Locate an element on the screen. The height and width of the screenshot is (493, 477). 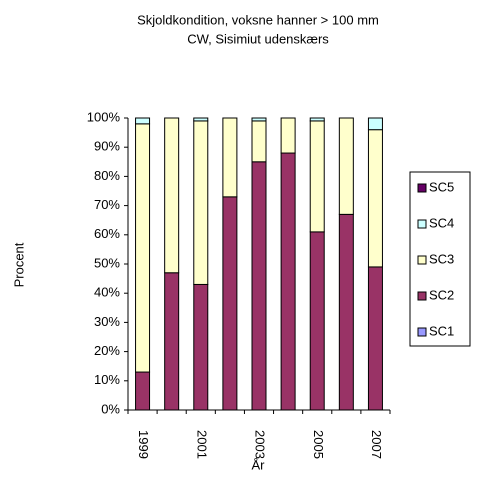
y-tick-label: 40% is located at coordinates (107, 292).